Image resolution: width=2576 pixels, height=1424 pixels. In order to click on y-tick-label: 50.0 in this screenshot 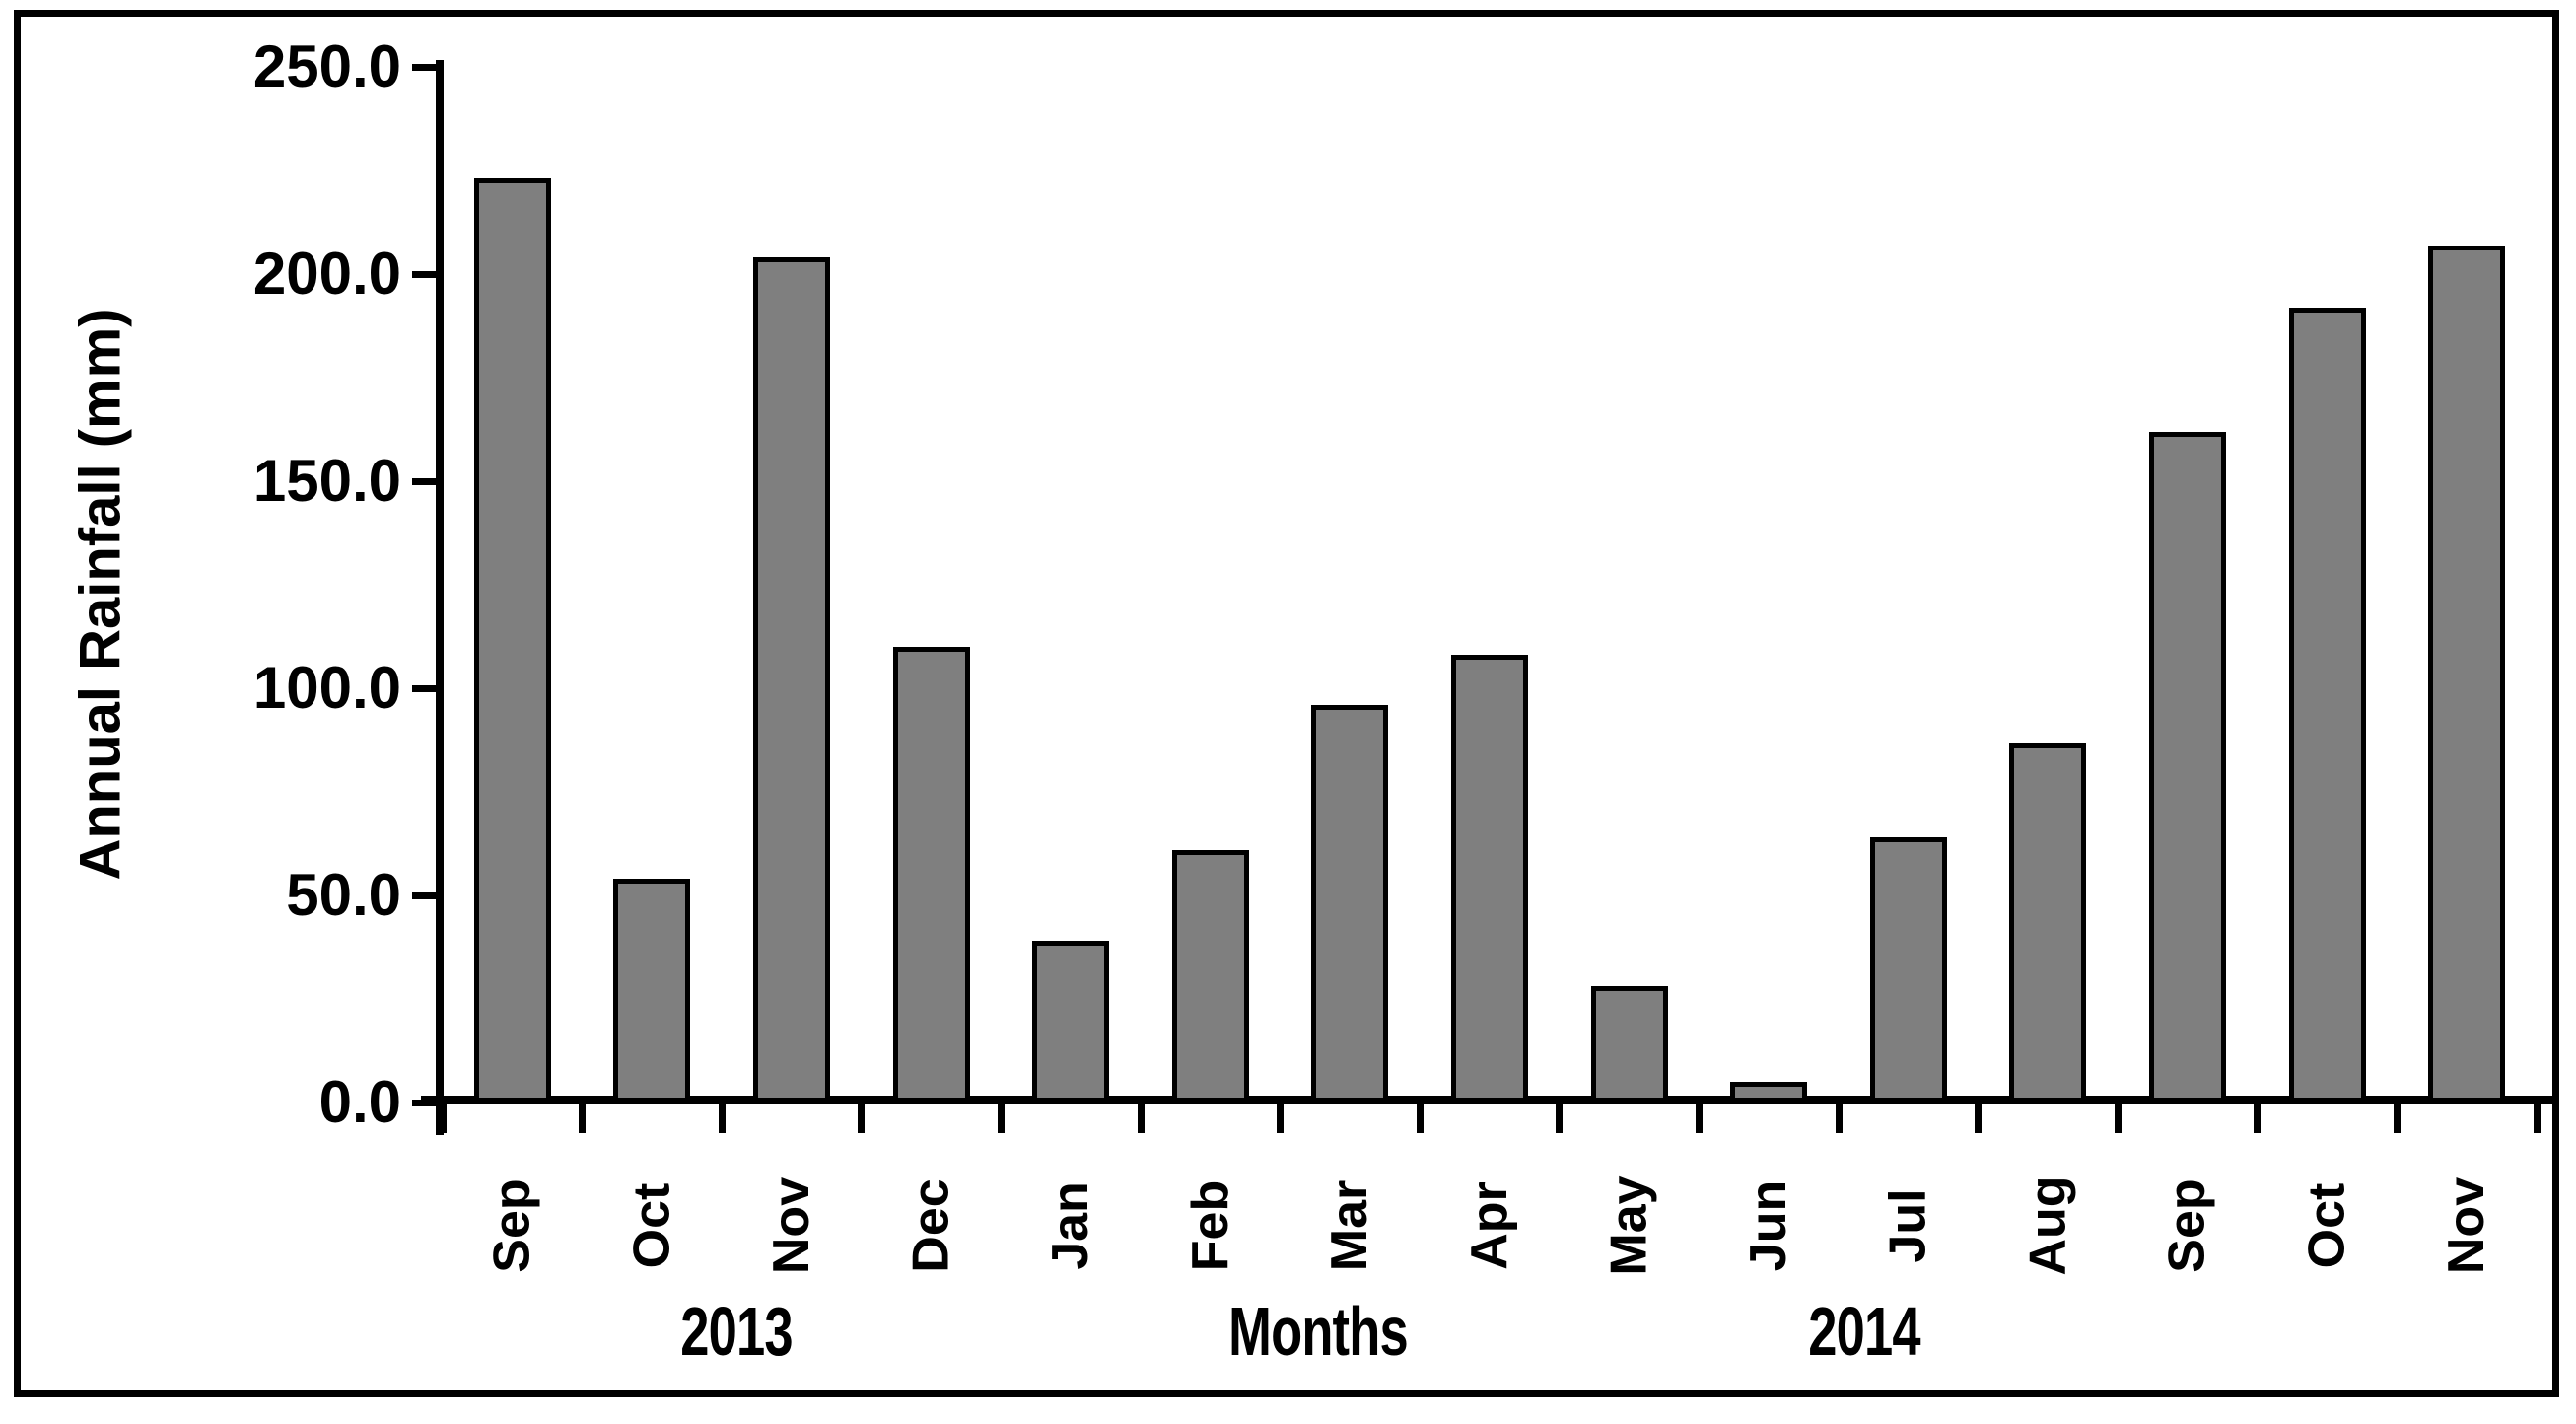, I will do `click(343, 895)`.